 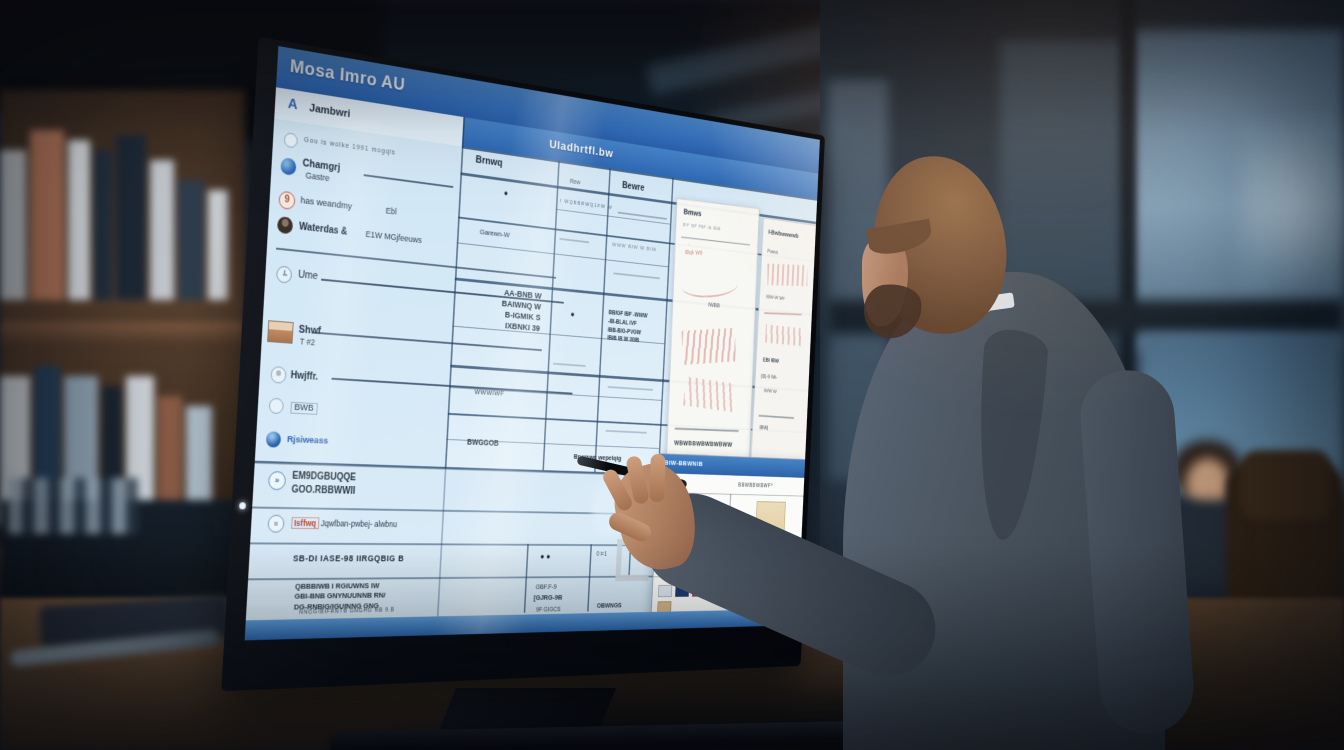 I want to click on column-header: Bewre, so click(x=633, y=186).